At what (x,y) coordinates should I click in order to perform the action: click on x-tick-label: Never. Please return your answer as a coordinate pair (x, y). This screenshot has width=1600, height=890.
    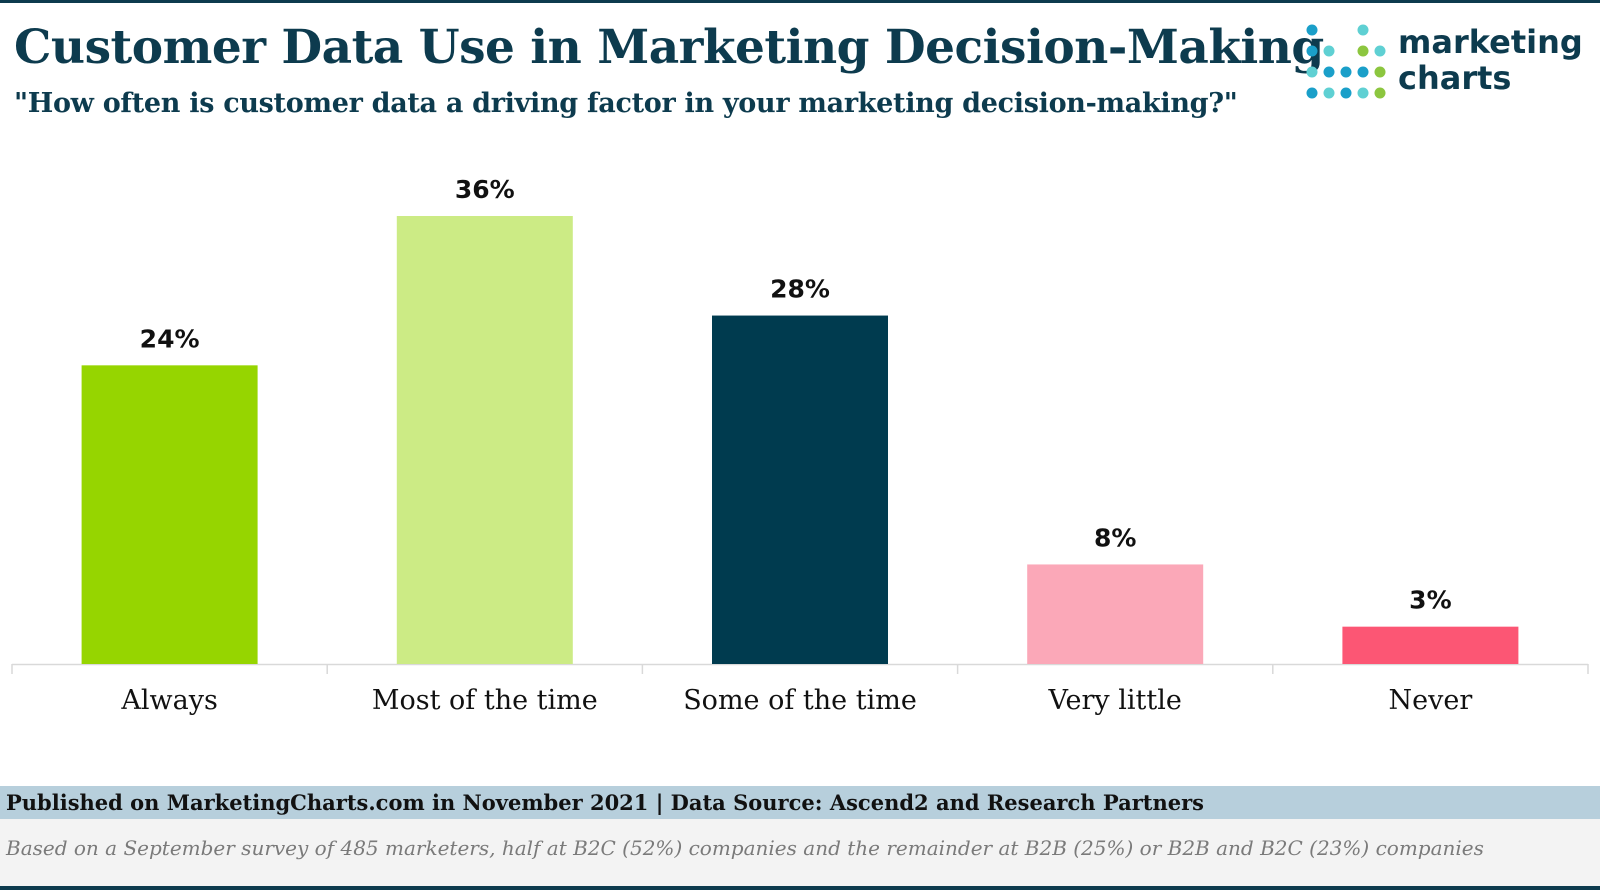
    Looking at the image, I should click on (1431, 700).